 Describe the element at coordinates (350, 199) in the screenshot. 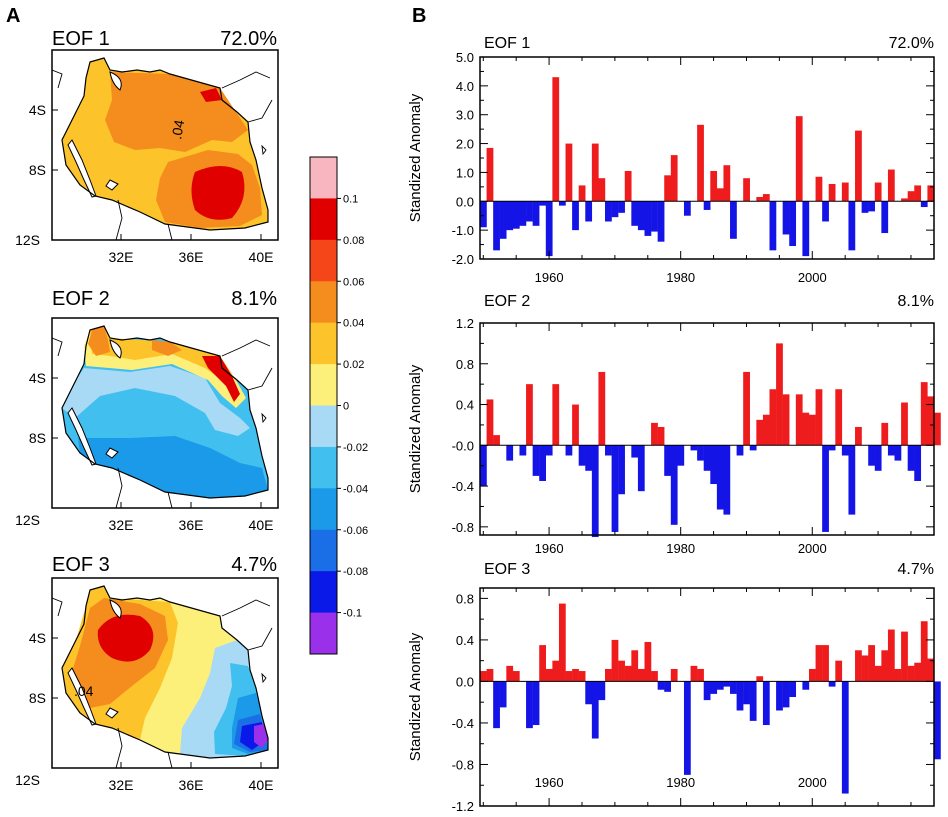

I see `colorbar-label: 0.1` at that location.